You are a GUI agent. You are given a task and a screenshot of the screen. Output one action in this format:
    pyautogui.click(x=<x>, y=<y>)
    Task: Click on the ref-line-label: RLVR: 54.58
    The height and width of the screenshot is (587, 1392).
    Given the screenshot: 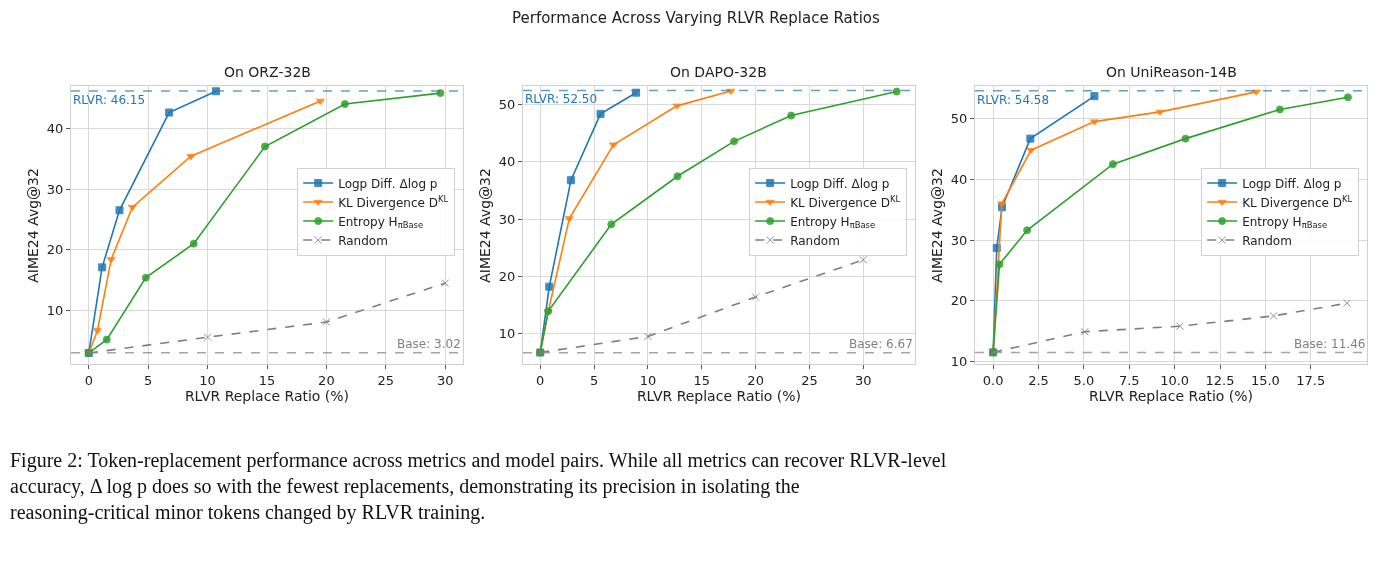 What is the action you would take?
    pyautogui.click(x=1013, y=100)
    